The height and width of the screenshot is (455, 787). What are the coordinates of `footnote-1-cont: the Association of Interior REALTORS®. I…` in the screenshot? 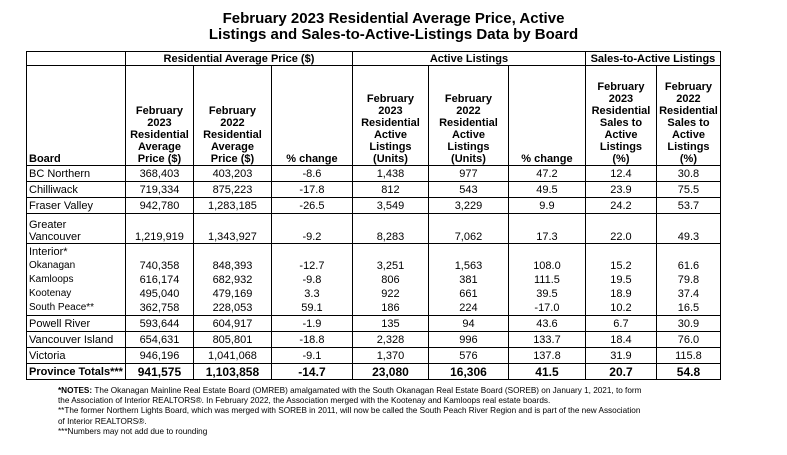 It's located at (304, 401).